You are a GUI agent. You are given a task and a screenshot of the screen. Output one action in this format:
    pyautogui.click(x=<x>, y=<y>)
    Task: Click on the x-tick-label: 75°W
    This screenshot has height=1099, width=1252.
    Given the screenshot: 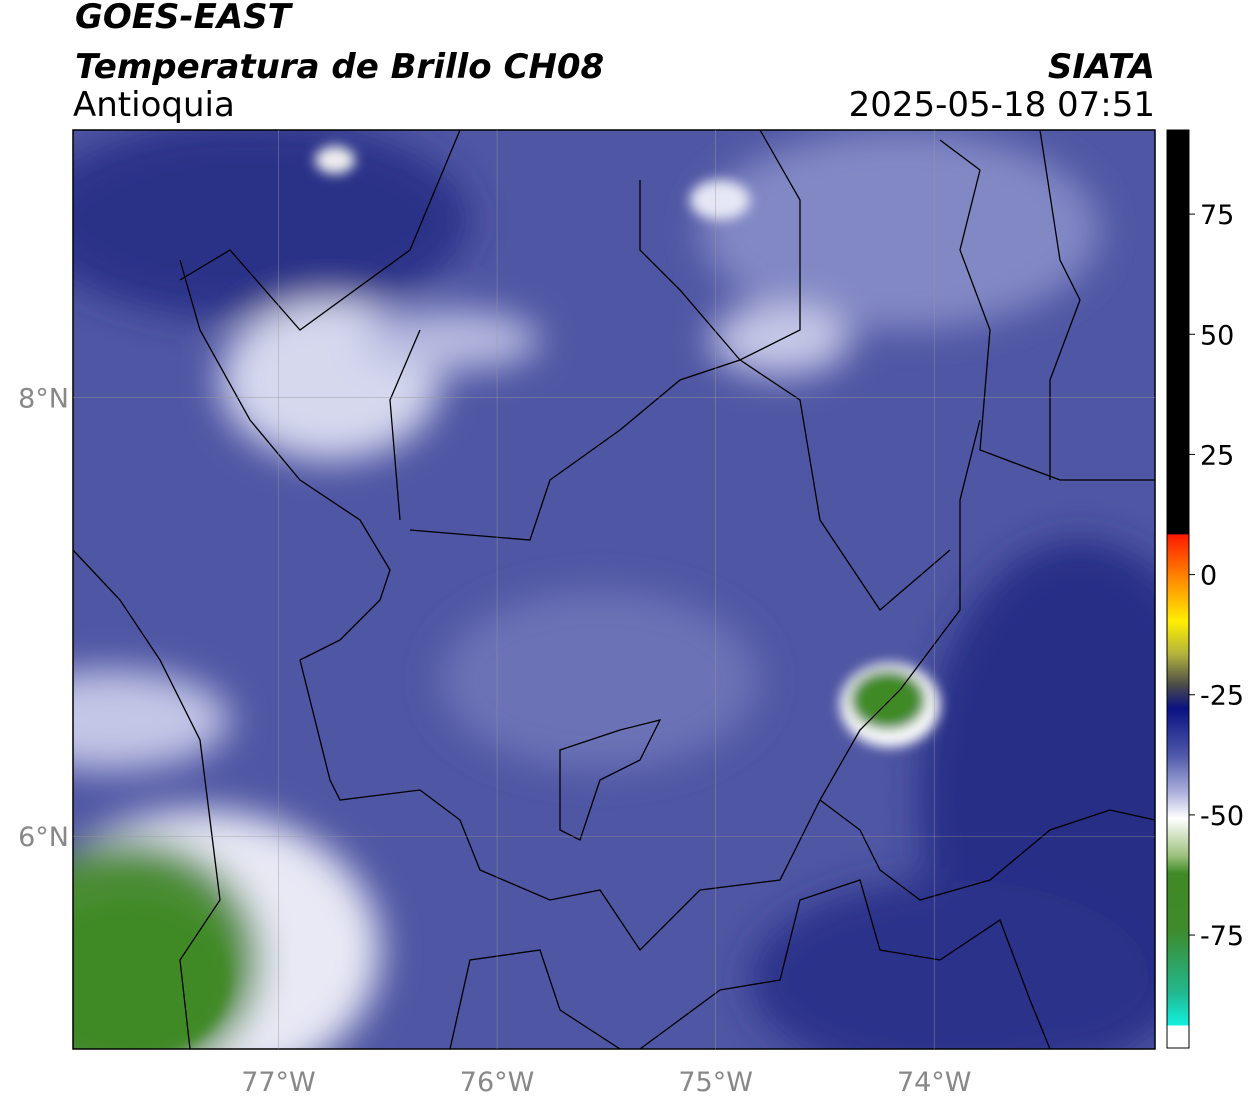 What is the action you would take?
    pyautogui.click(x=715, y=1082)
    